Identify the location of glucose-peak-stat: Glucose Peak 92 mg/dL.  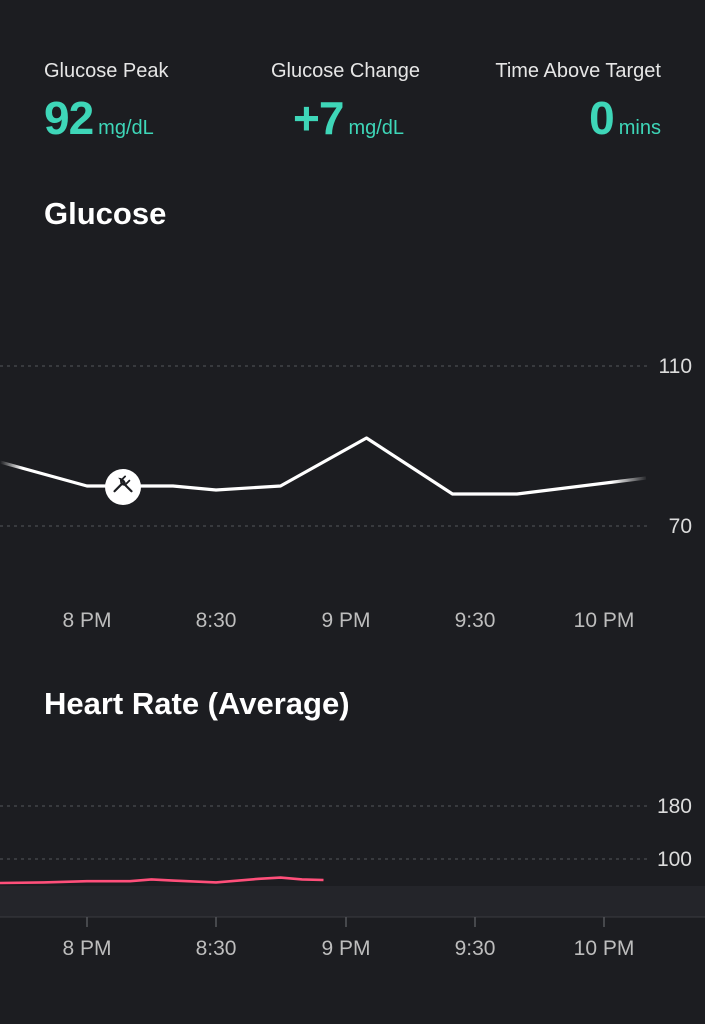
(106, 102).